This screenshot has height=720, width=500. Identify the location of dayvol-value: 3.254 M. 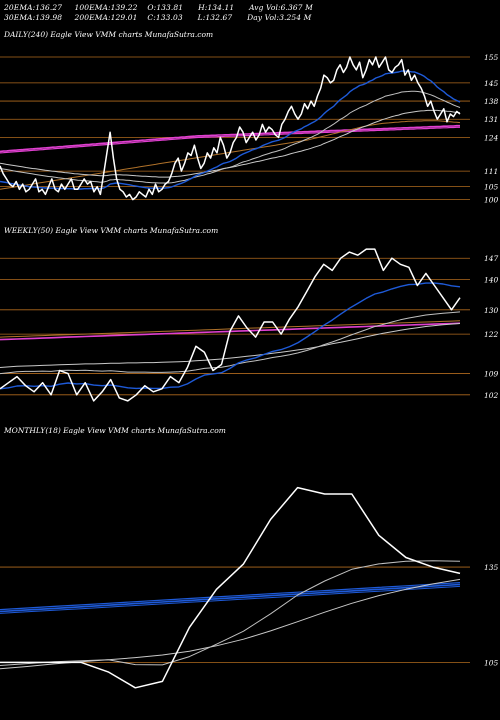
(295, 17).